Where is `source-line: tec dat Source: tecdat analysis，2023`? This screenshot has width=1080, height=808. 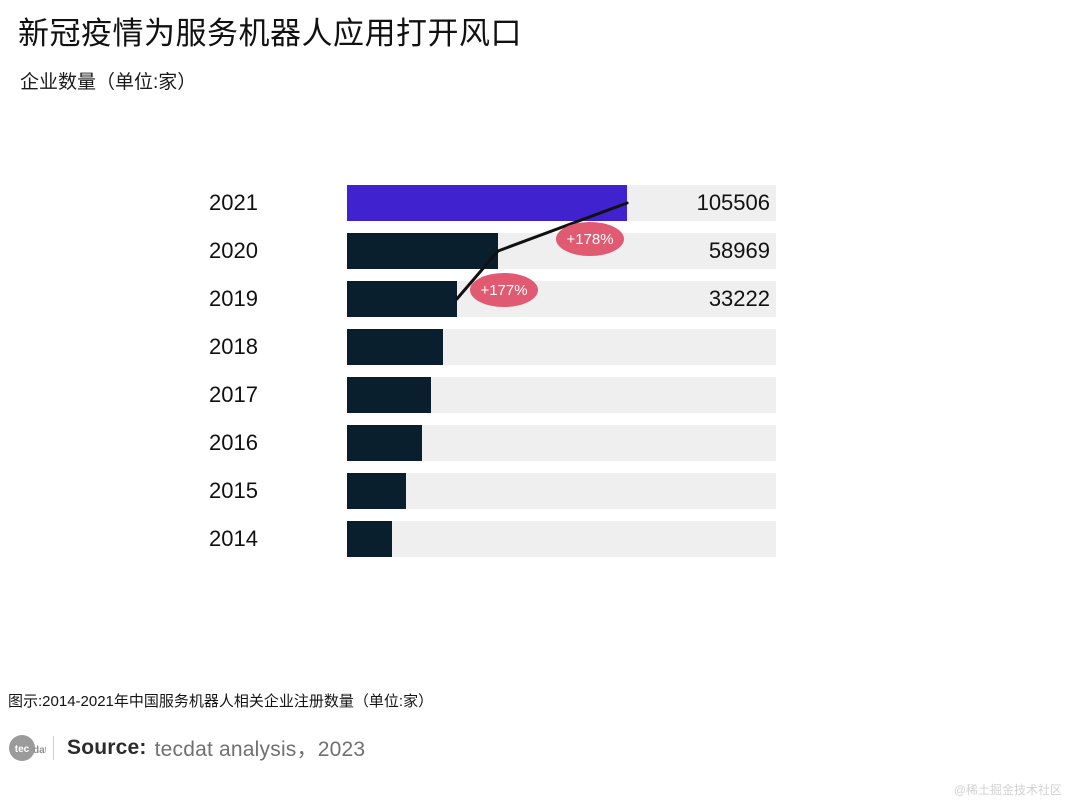
source-line: tec dat Source: tecdat analysis，2023 is located at coordinates (186, 748).